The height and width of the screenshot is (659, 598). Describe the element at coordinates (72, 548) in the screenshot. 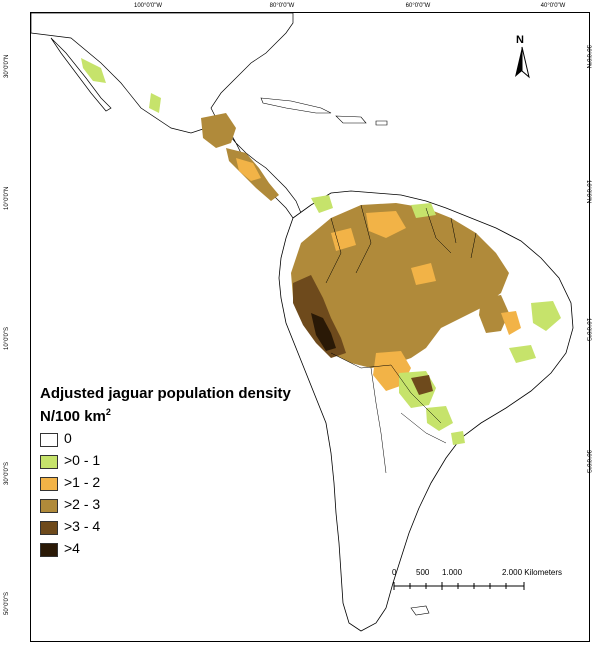

I see `legend-label-5: >4` at that location.